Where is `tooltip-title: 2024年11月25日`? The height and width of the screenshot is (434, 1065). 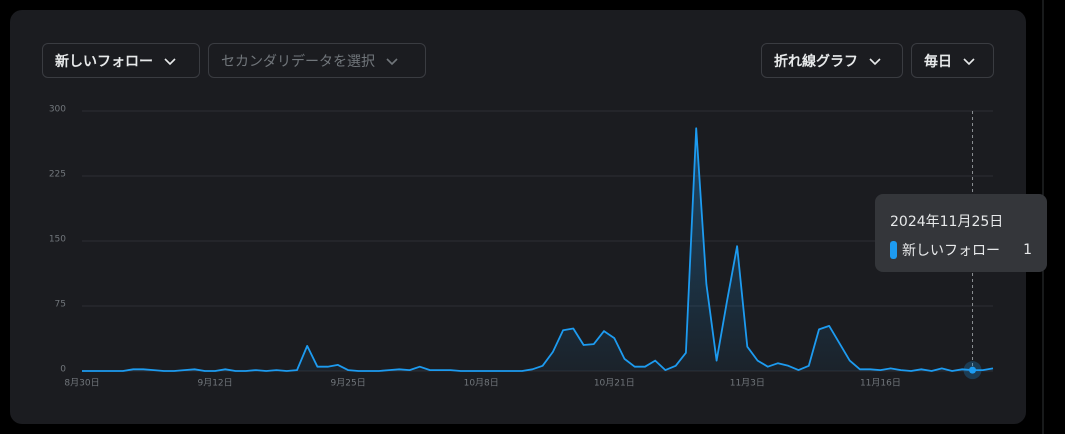
tooltip-title: 2024年11月25日 is located at coordinates (947, 222).